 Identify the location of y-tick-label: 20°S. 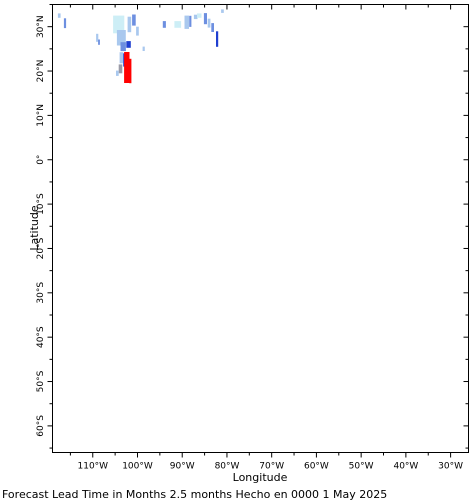
(41, 248).